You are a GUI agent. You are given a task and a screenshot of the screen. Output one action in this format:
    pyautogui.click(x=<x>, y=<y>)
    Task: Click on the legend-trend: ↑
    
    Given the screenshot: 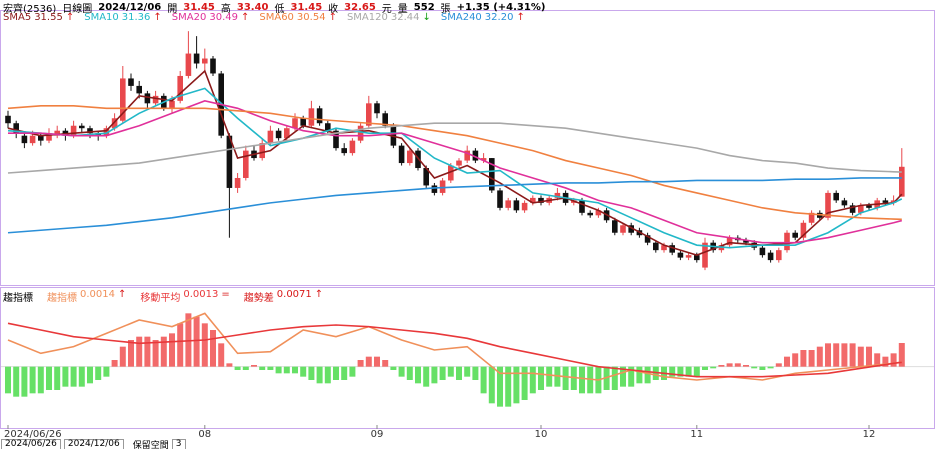 What is the action you would take?
    pyautogui.click(x=70, y=17)
    